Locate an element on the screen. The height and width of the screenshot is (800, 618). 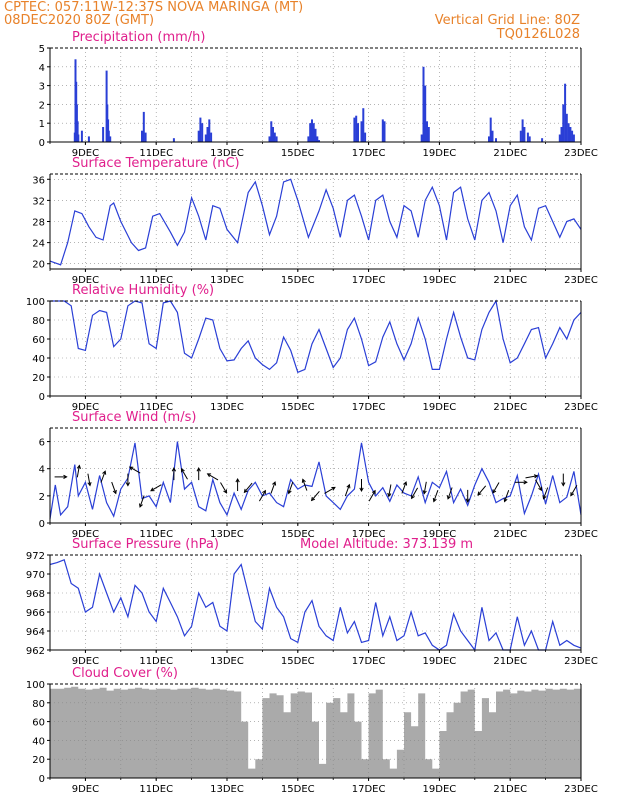
panel-4-ytick-label: 964 is located at coordinates (35, 632).